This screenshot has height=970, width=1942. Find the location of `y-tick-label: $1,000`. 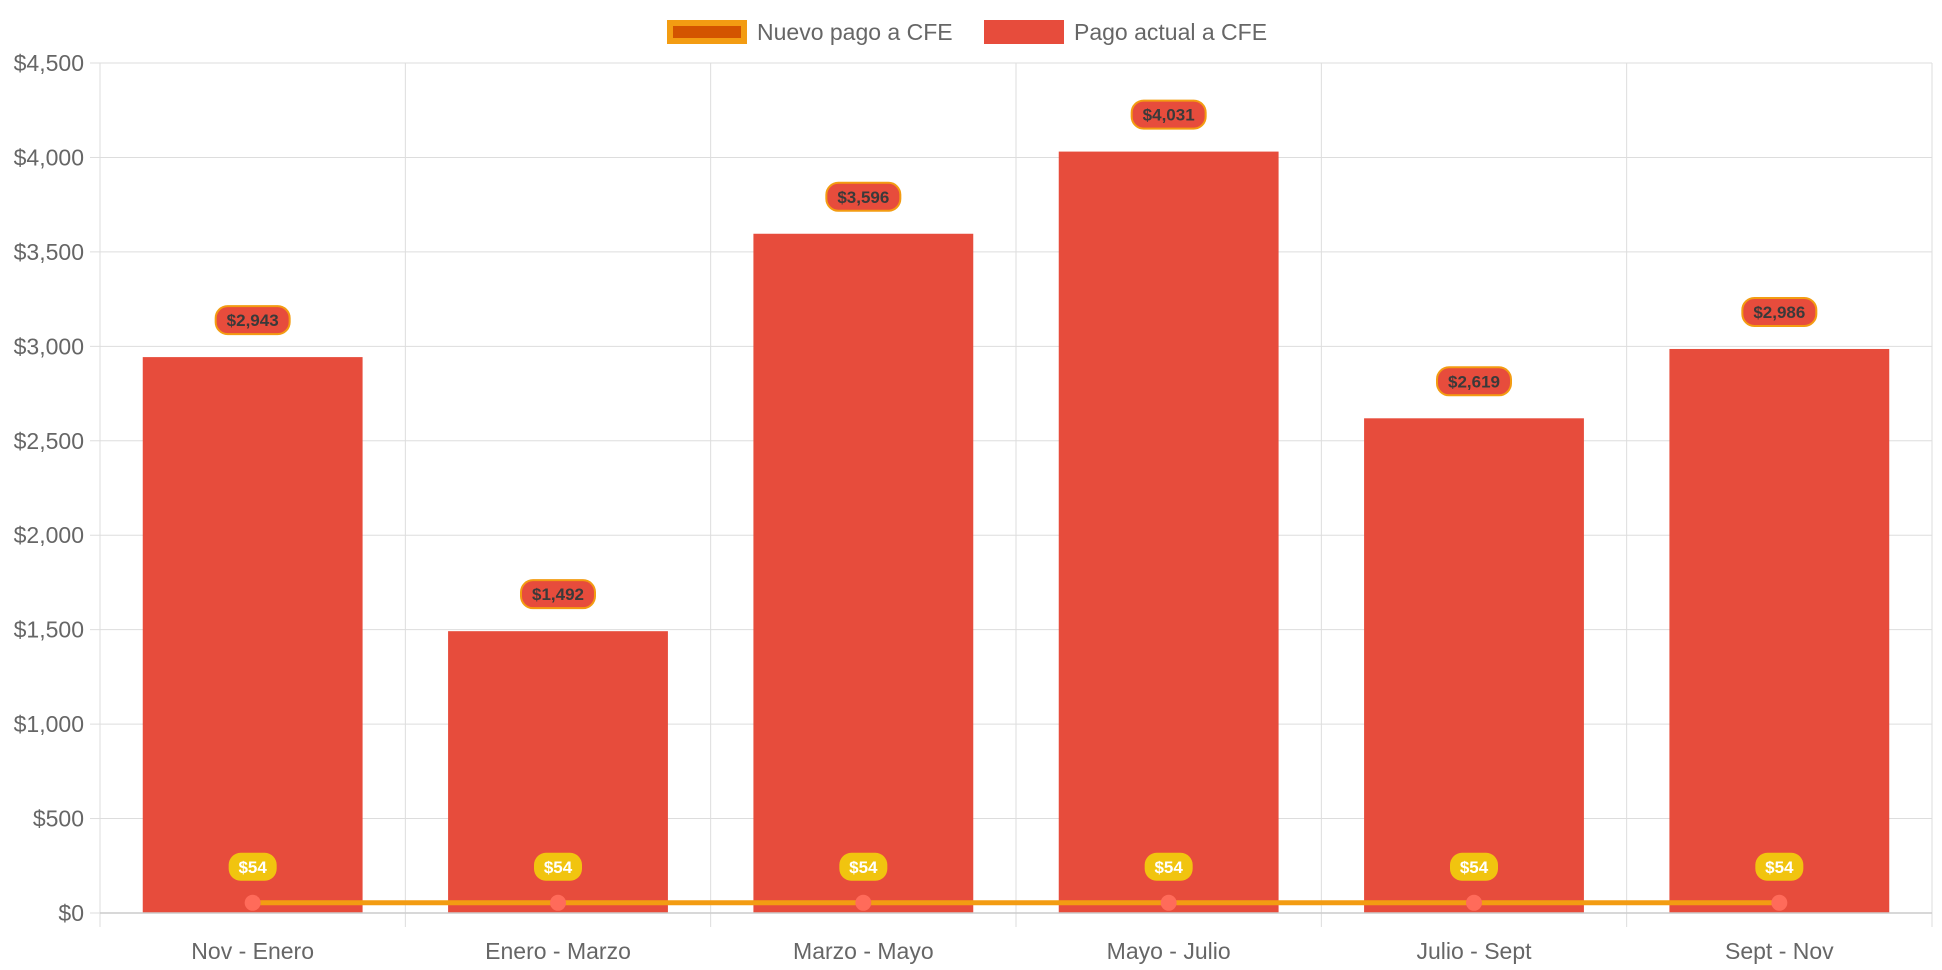

y-tick-label: $1,000 is located at coordinates (49, 724).